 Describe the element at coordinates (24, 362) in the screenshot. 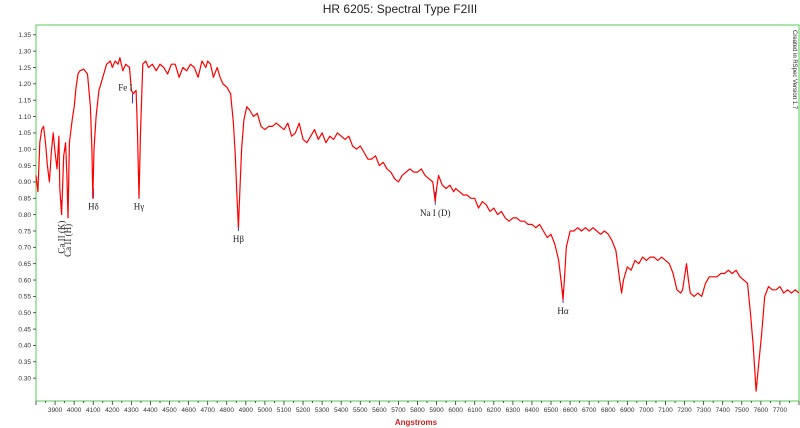

I see `y-tick-label: 0.35` at that location.